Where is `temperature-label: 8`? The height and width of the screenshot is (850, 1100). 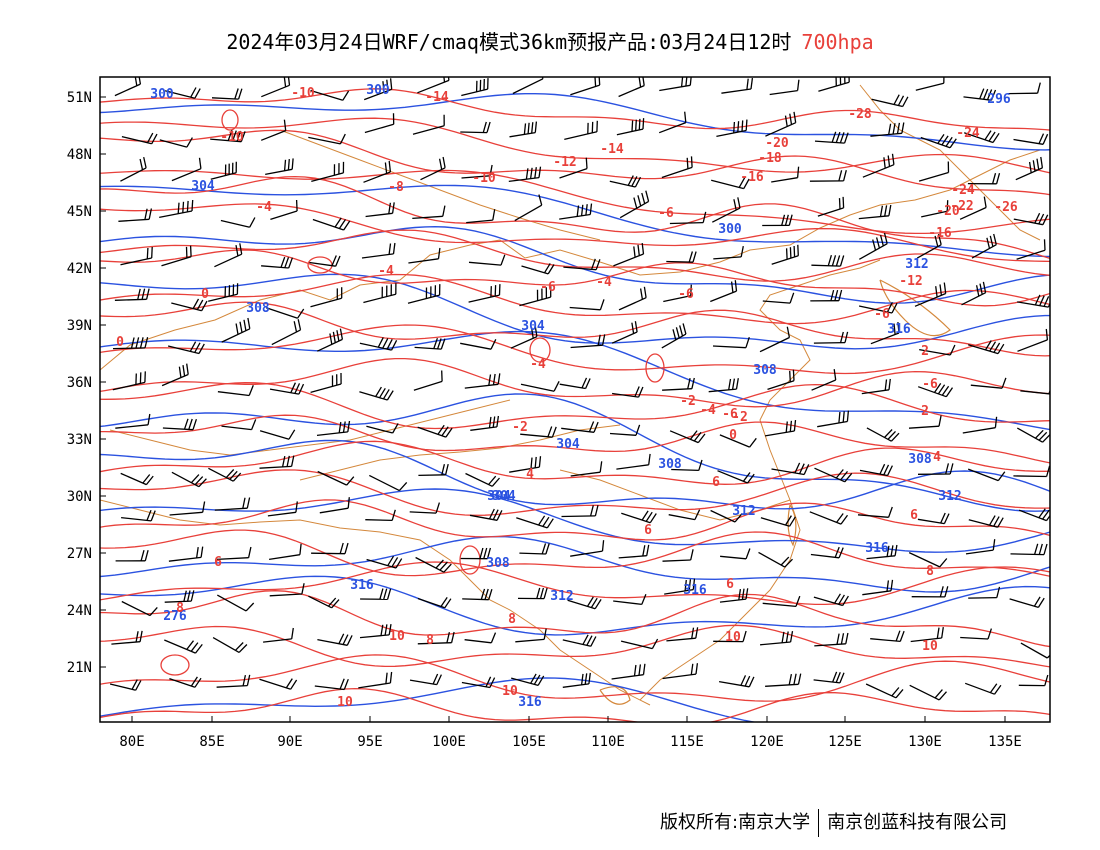
temperature-label: 8 is located at coordinates (930, 571).